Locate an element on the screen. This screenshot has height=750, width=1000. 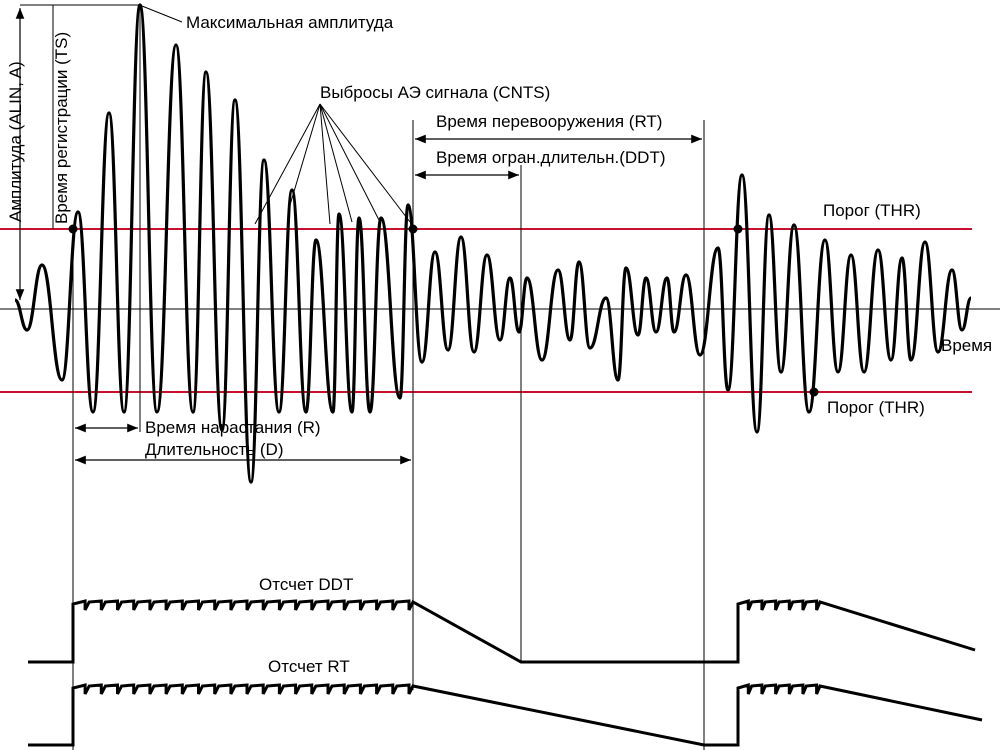
threshold-top-label: Порог (THR) is located at coordinates (872, 210).